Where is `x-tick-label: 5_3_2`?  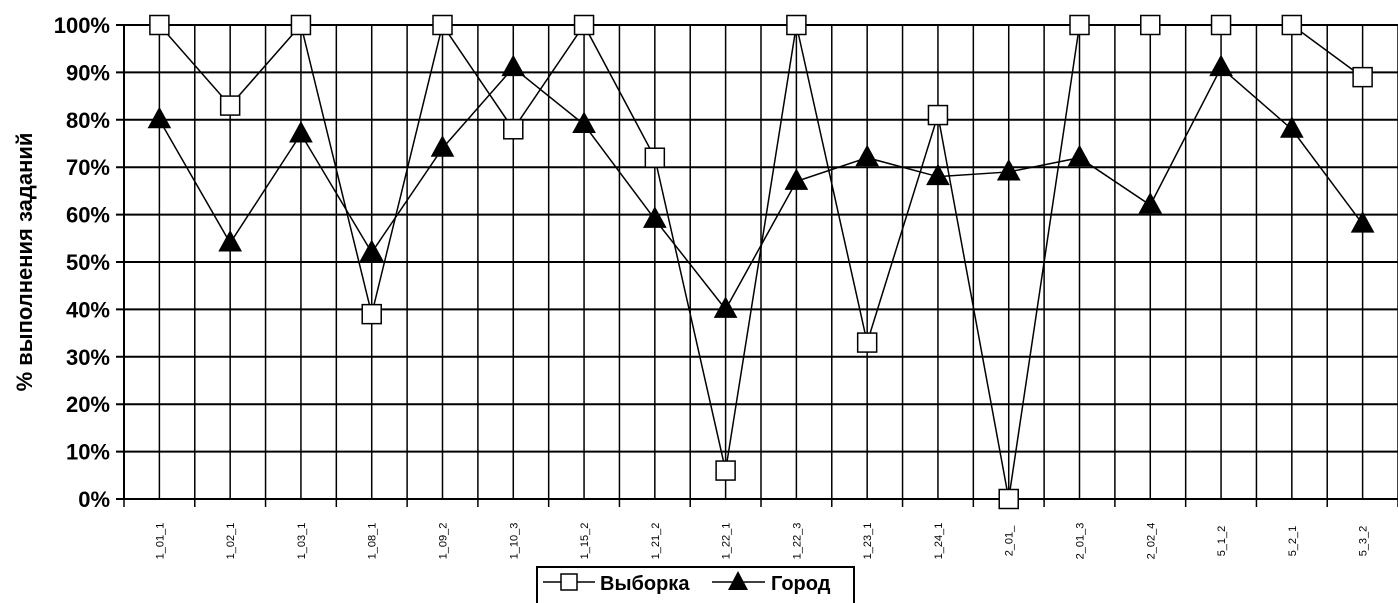
x-tick-label: 5_3_2 is located at coordinates (1364, 541).